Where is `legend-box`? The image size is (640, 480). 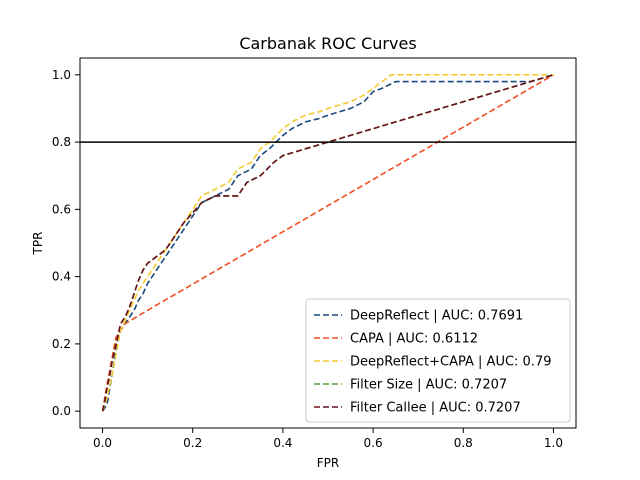
legend-box is located at coordinates (438, 360).